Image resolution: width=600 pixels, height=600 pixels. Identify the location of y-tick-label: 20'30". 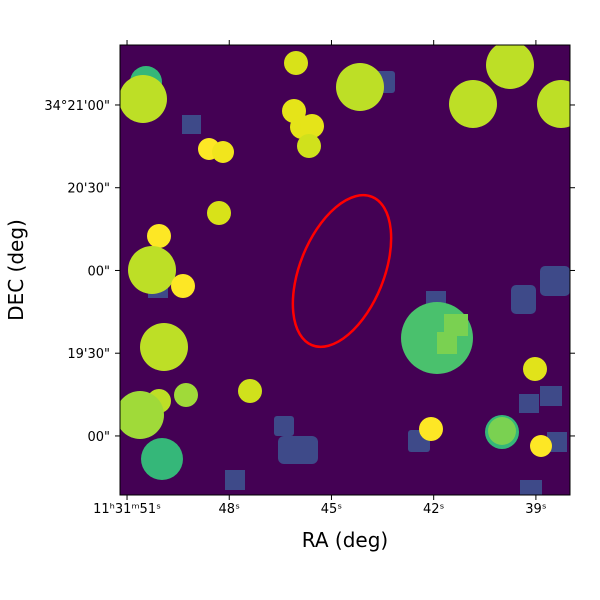
(88, 189).